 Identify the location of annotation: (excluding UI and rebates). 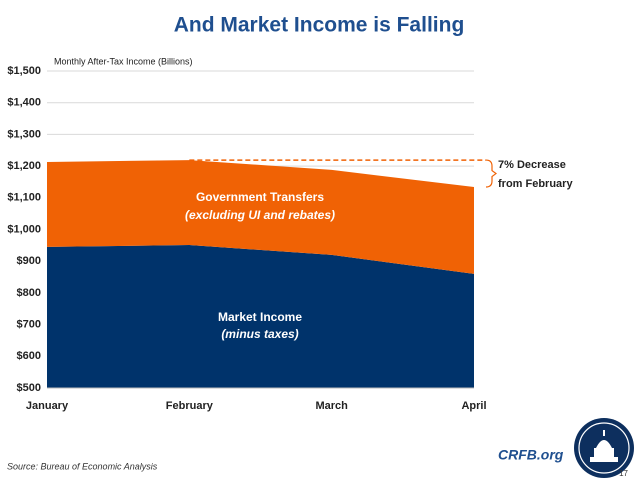
(260, 215).